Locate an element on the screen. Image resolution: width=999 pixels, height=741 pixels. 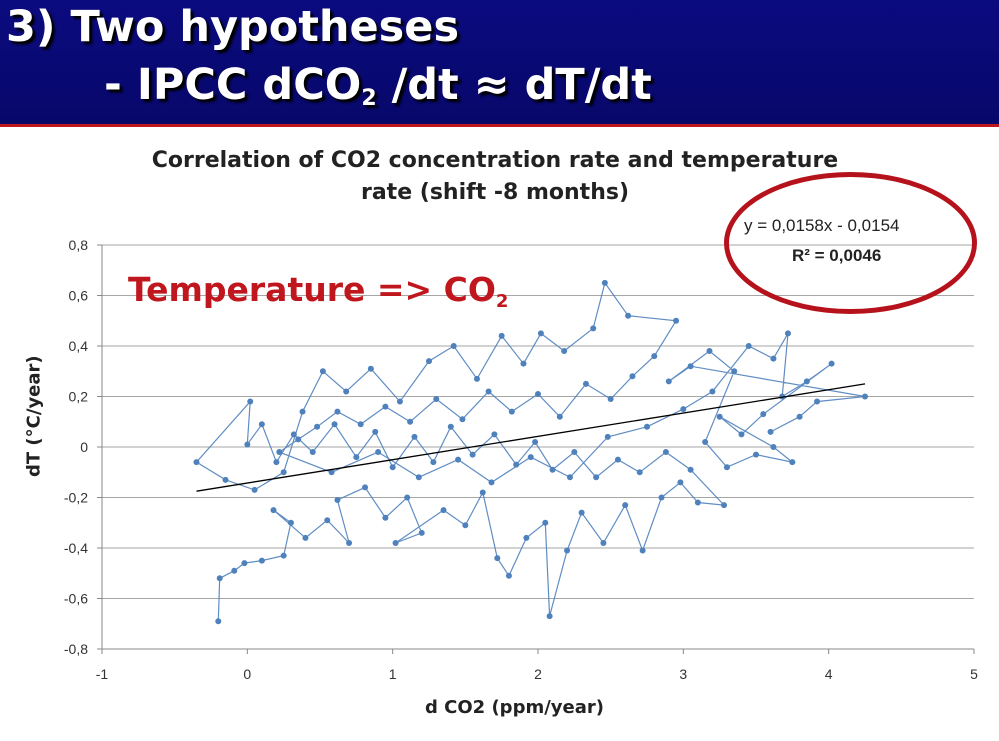
x-tick-label: 5 is located at coordinates (974, 674).